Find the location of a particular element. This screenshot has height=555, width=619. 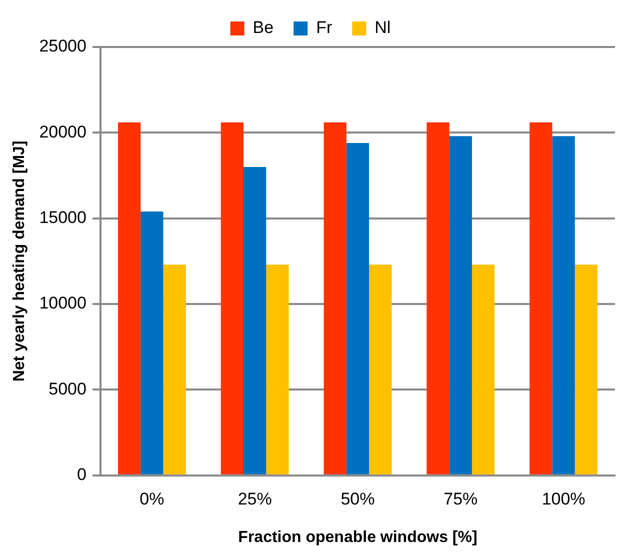

y-tick-label: 15000 is located at coordinates (62, 218).